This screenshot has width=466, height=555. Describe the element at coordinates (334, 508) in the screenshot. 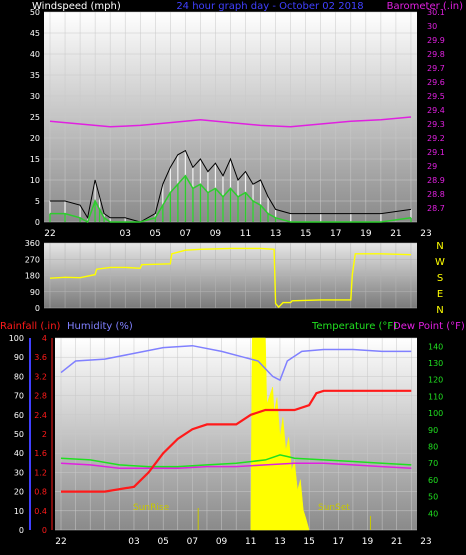

I see `sunset-label: SunSet` at that location.